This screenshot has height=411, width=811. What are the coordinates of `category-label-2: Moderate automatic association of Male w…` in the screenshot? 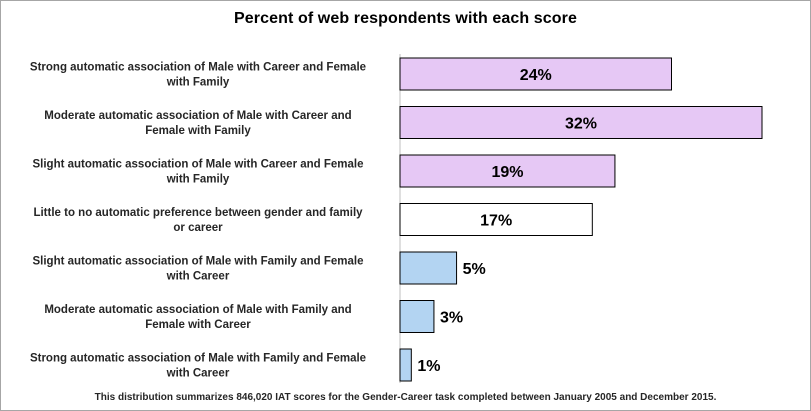 It's located at (197, 123).